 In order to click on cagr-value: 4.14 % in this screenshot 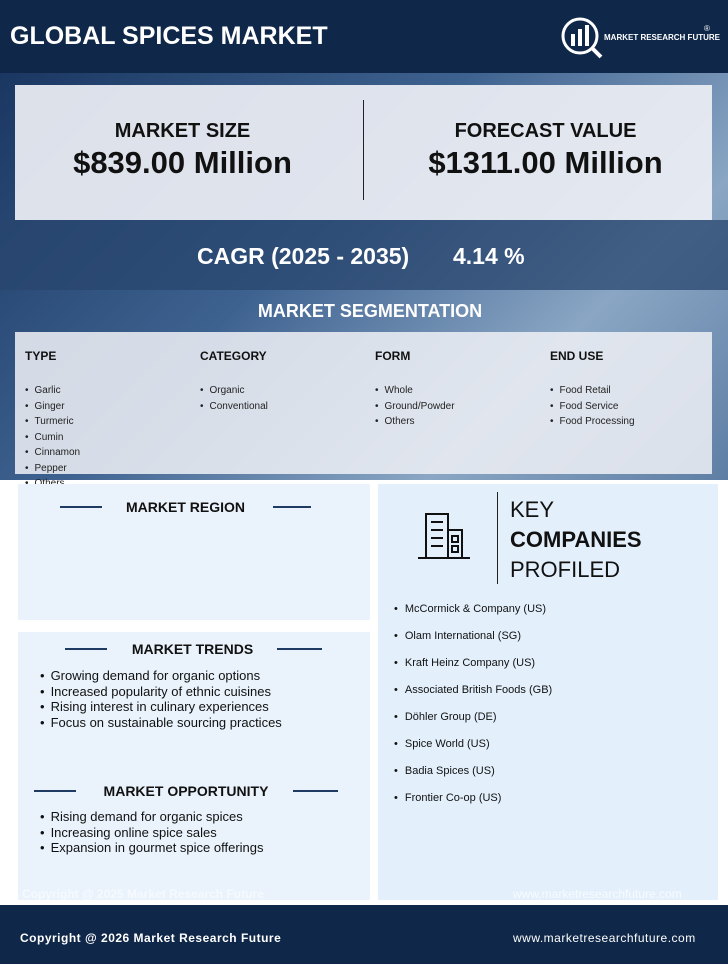, I will do `click(489, 256)`.